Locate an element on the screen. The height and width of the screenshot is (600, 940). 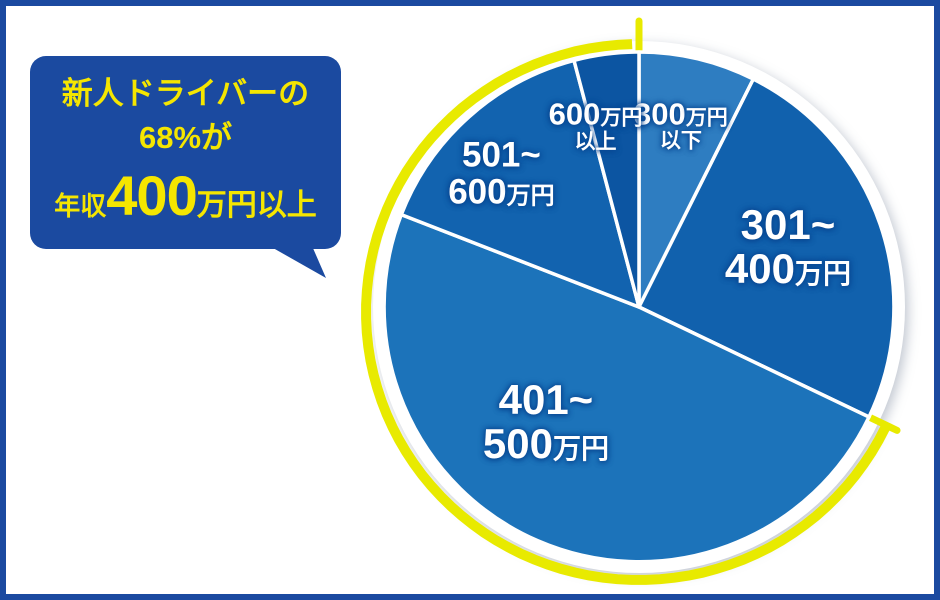
bubble-line-2: 68%が is located at coordinates (185, 137).